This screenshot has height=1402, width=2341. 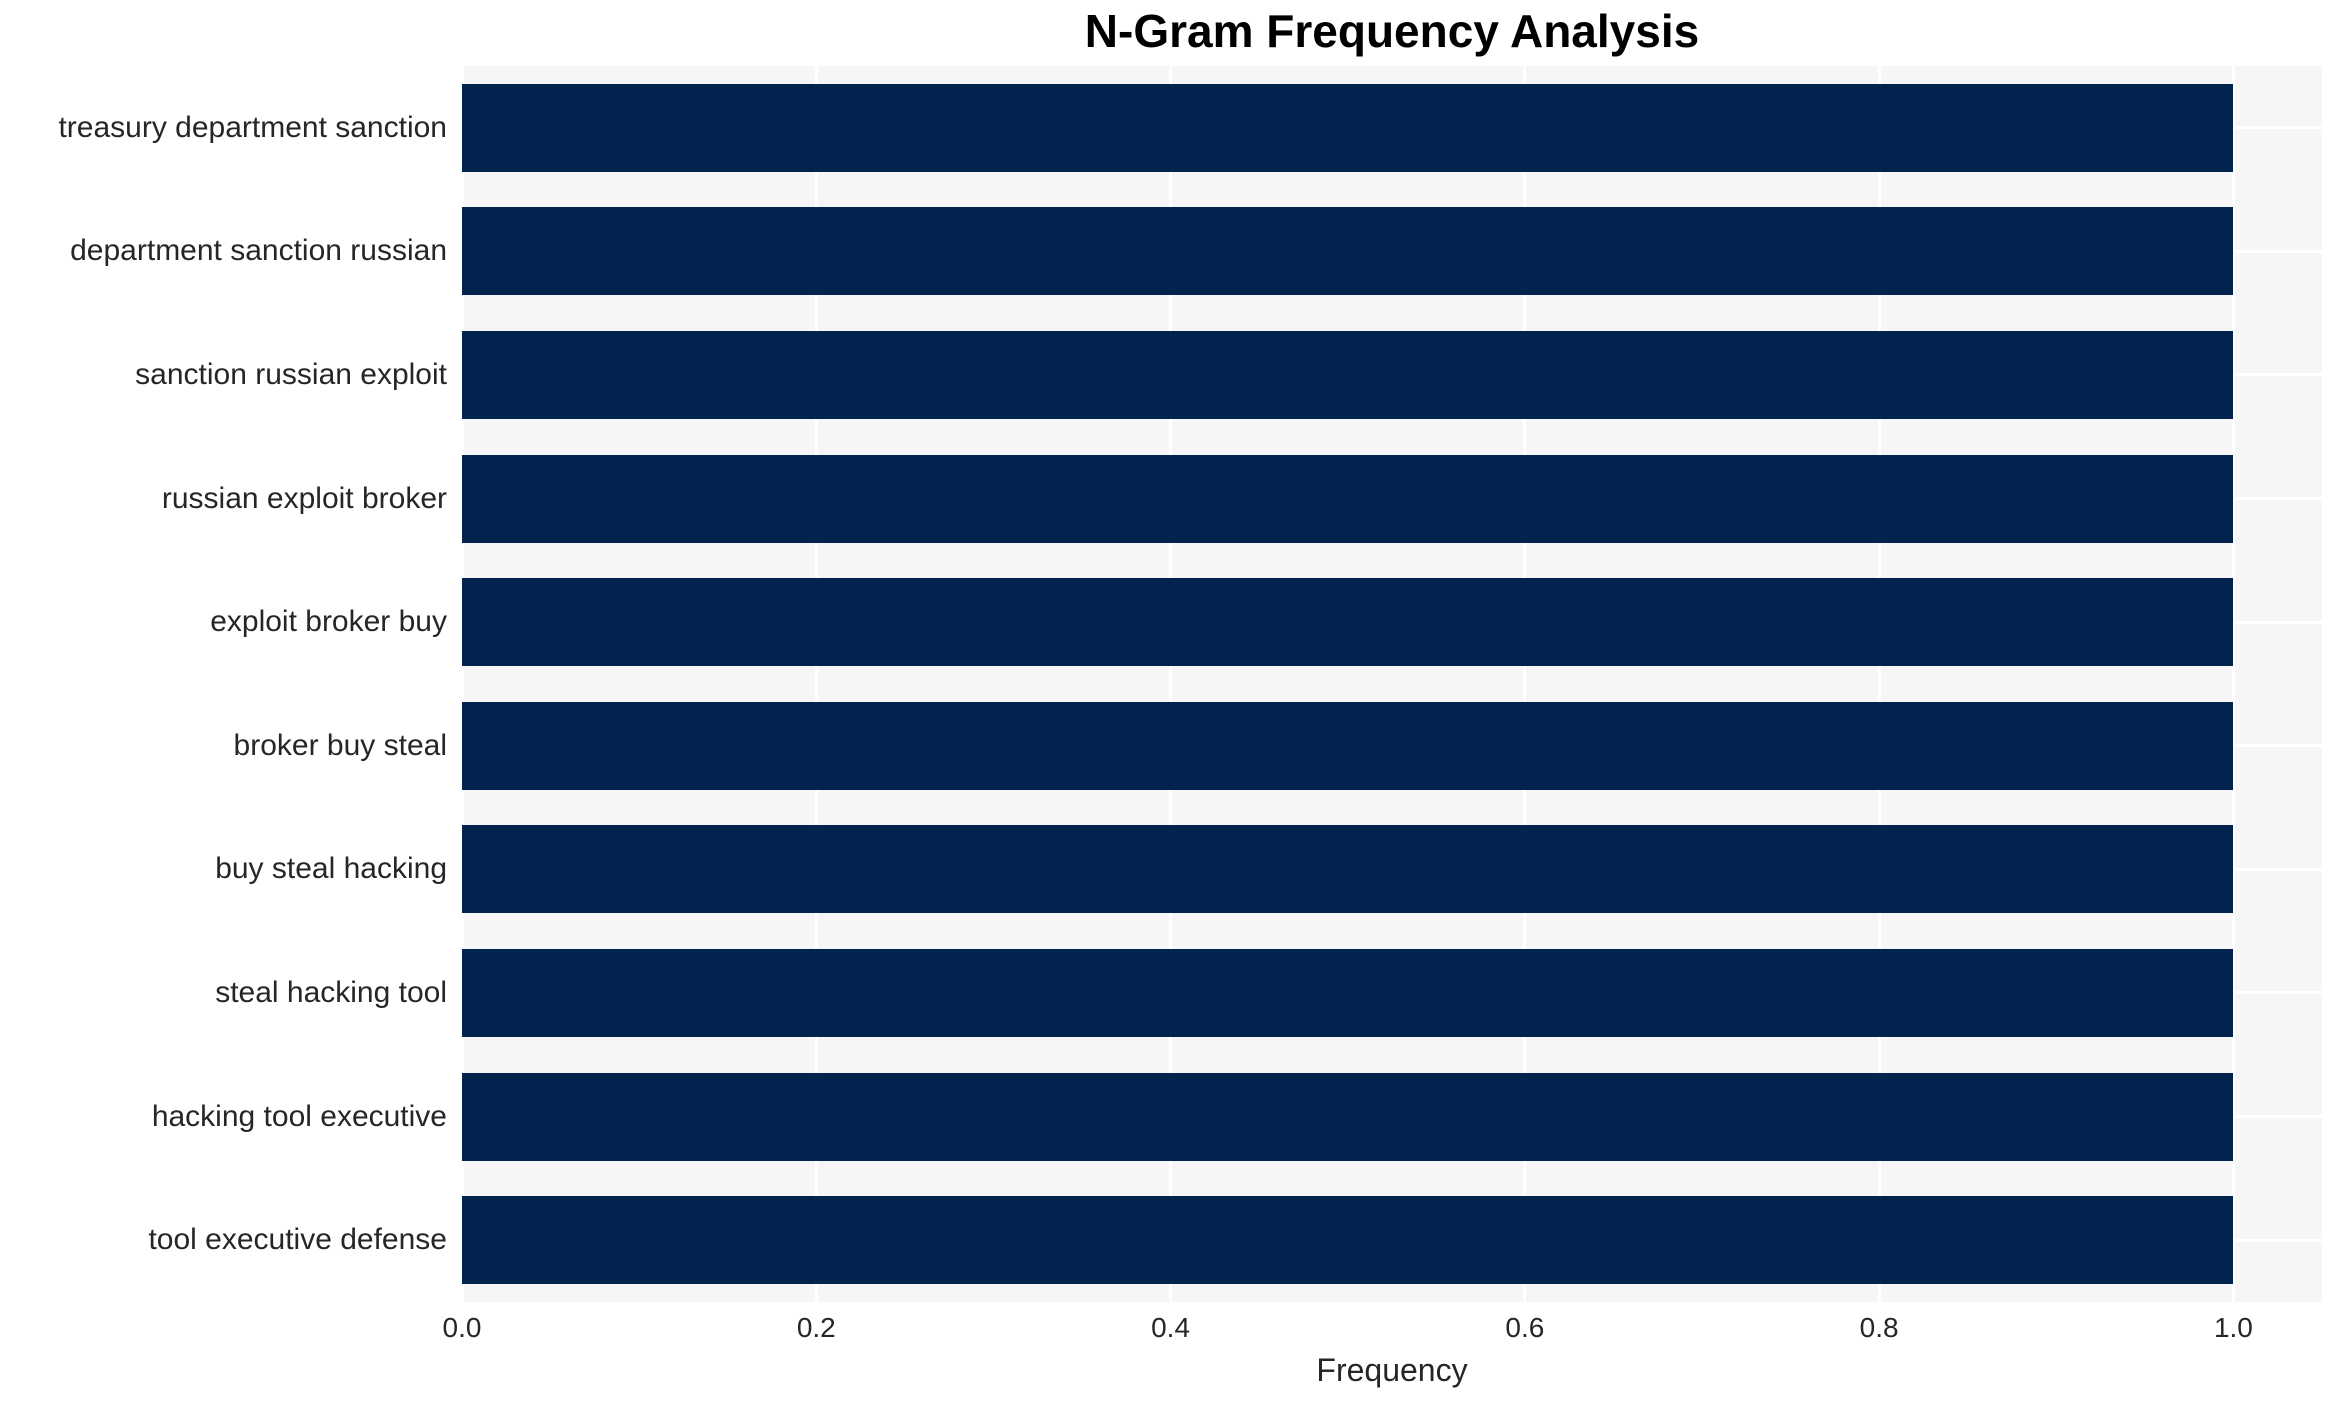 I want to click on y-axis-label: exploit broker buy, so click(x=328, y=622).